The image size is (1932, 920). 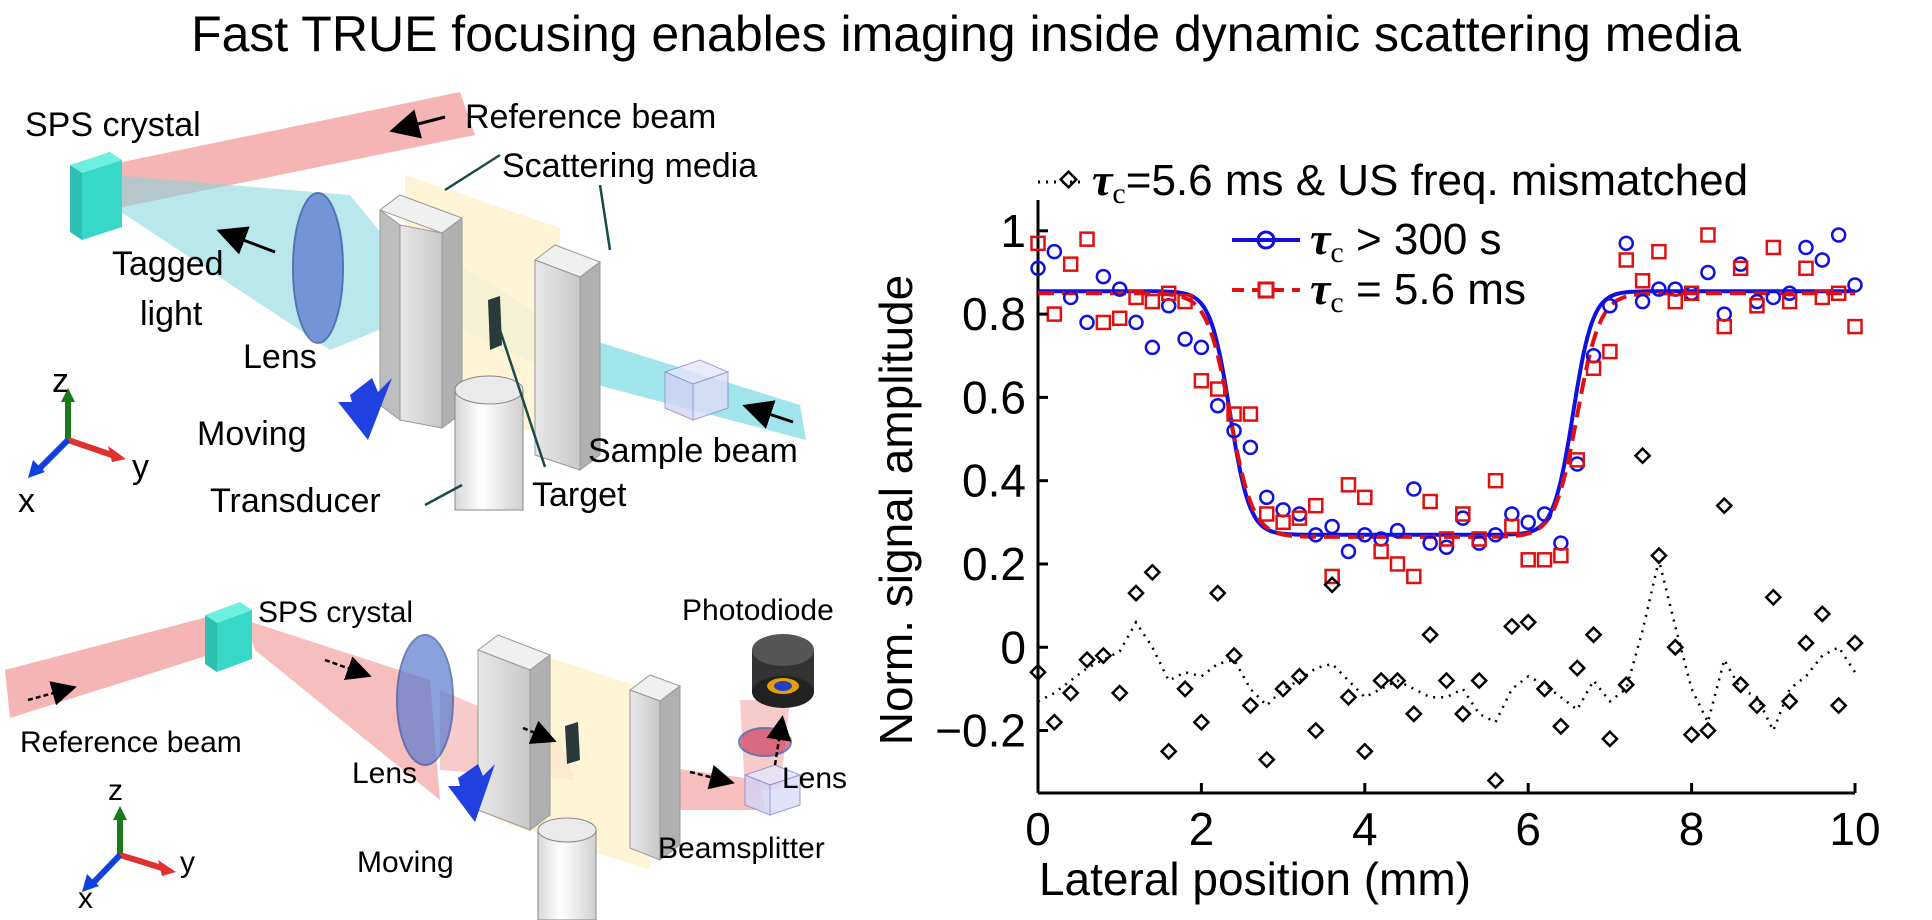 I want to click on bottom-label-photodiode: Photodiode, so click(x=758, y=610).